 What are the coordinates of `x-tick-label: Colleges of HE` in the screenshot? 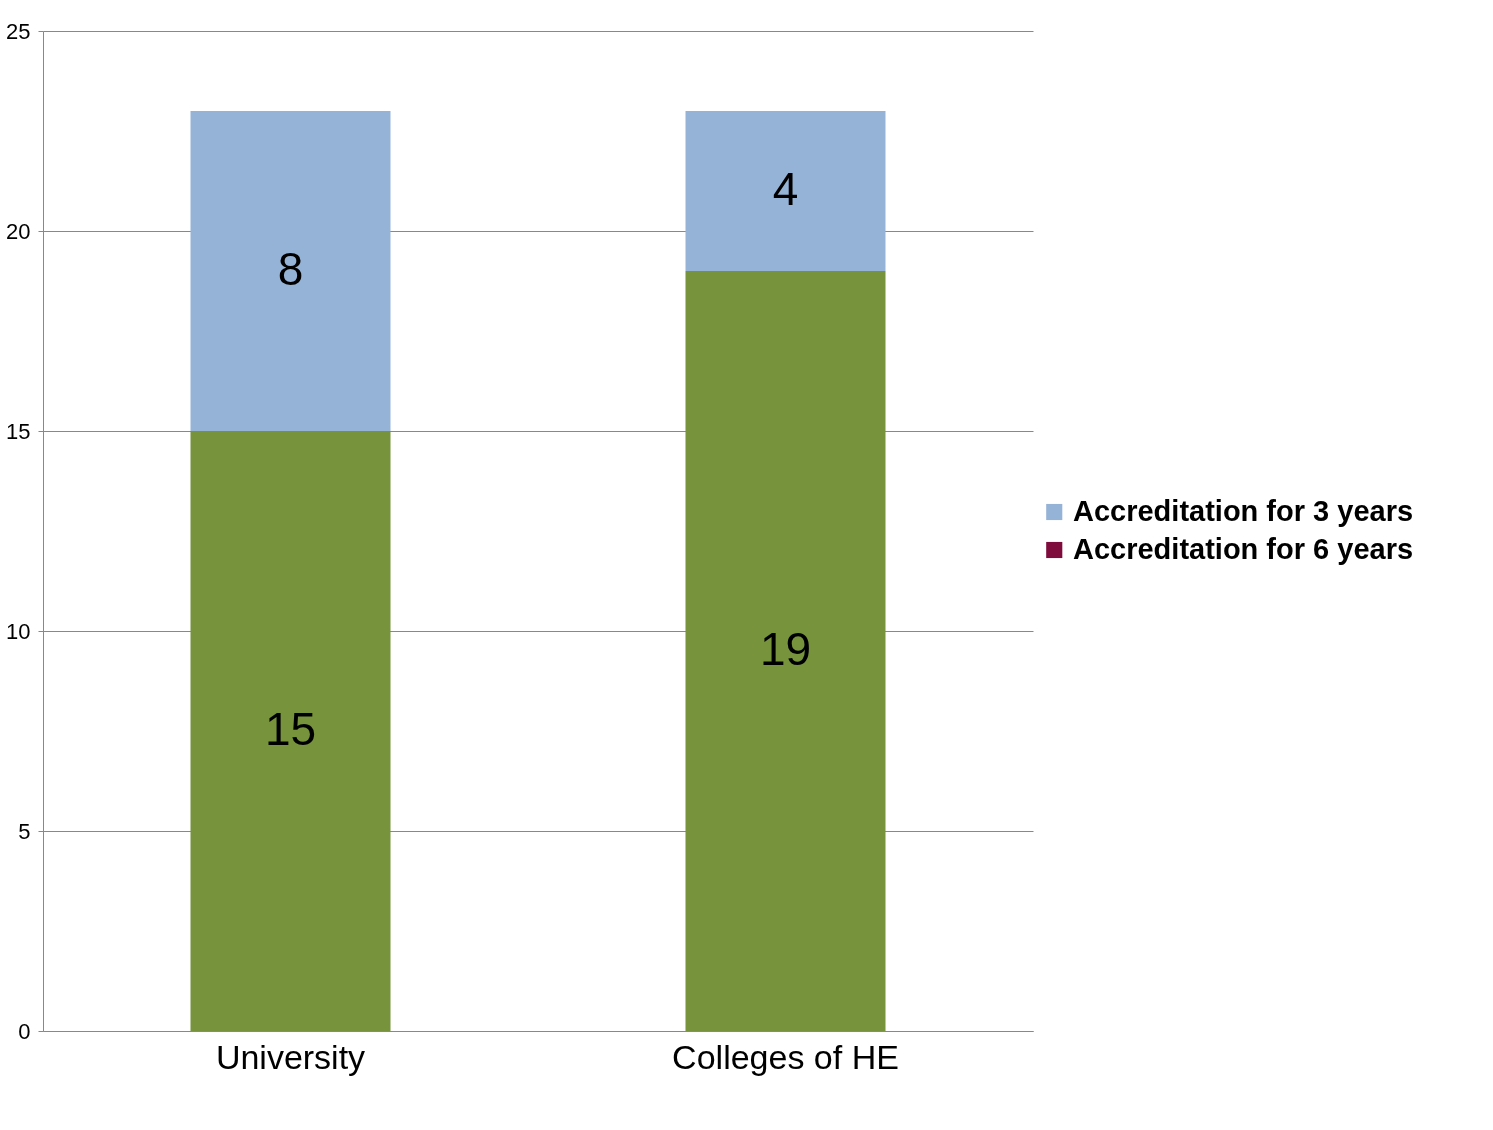 It's located at (785, 1056).